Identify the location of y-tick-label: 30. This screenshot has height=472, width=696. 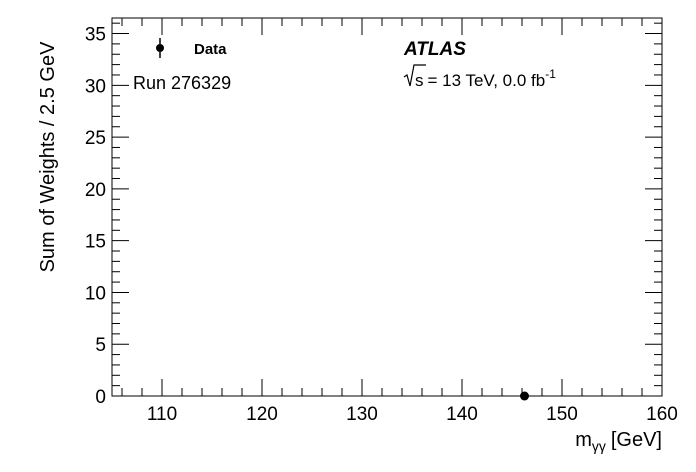
(95, 86).